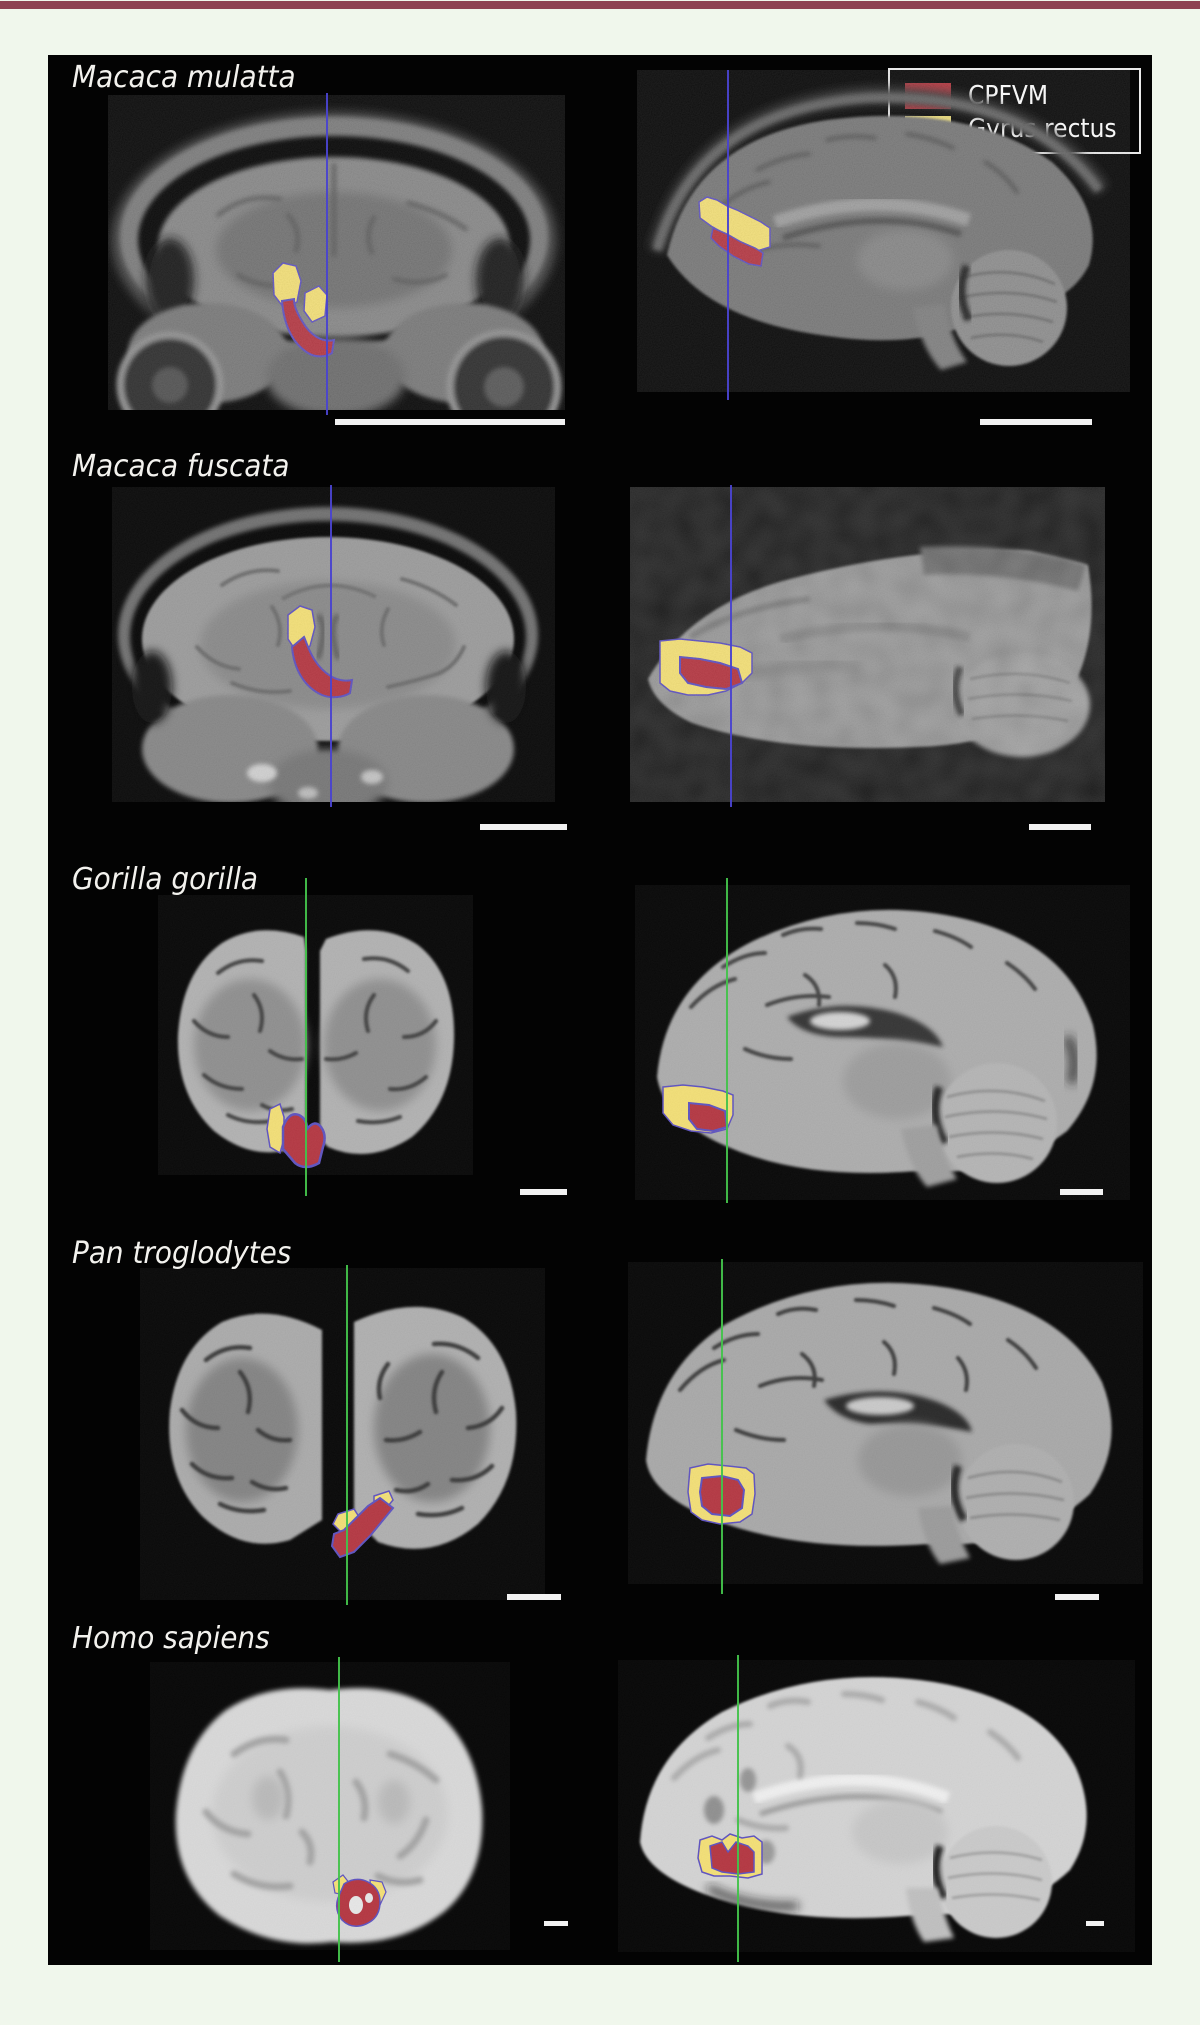  What do you see at coordinates (184, 77) in the screenshot?
I see `species-label: Macaca mulatta` at bounding box center [184, 77].